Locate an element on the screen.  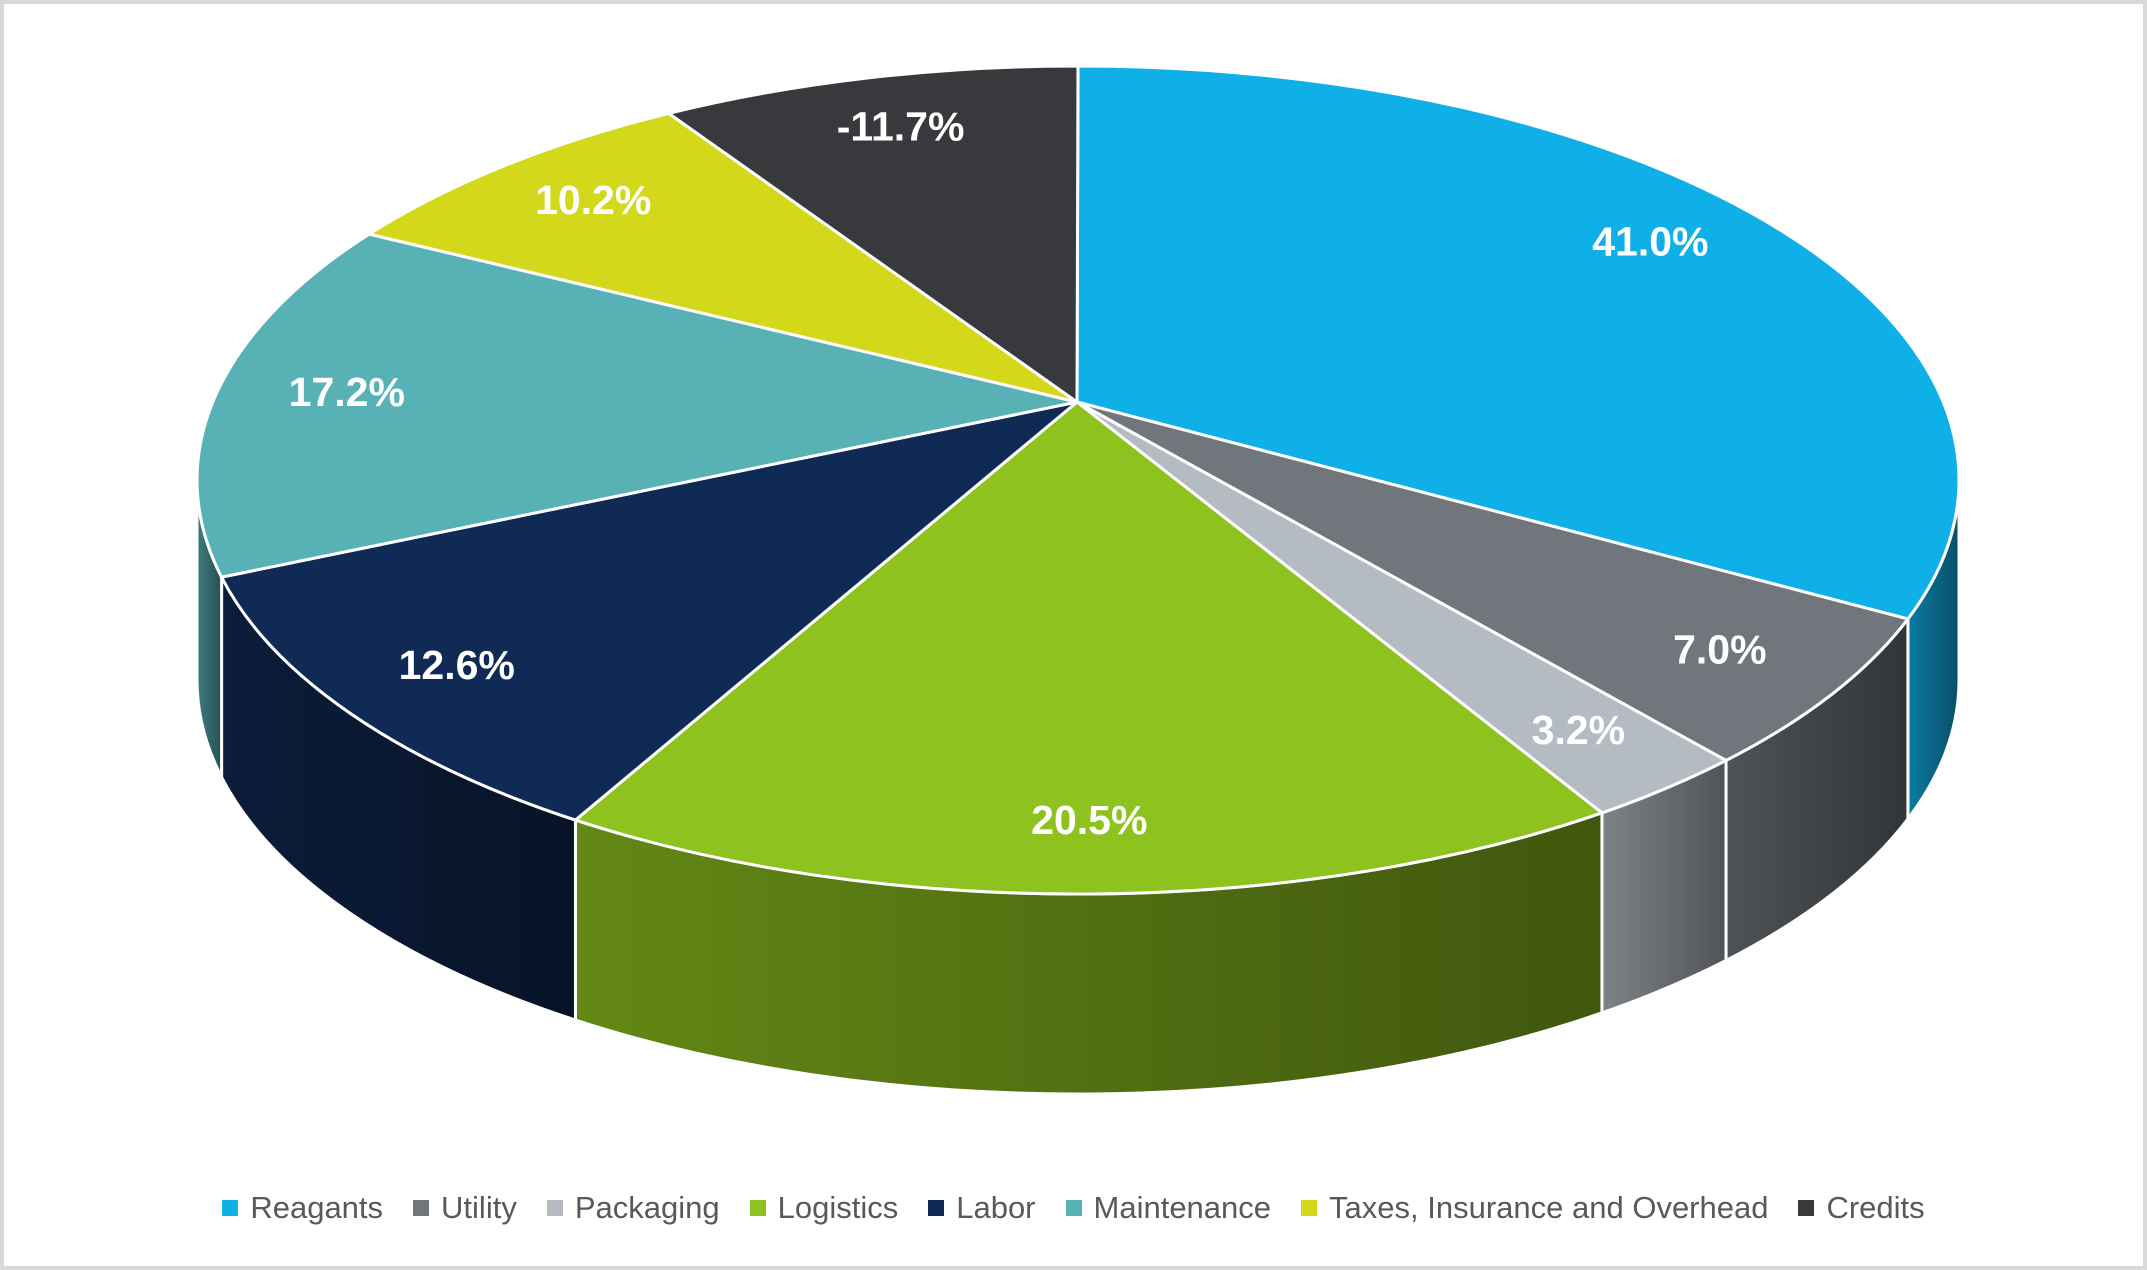
legend-label-maintenance: Maintenance is located at coordinates (1182, 1207).